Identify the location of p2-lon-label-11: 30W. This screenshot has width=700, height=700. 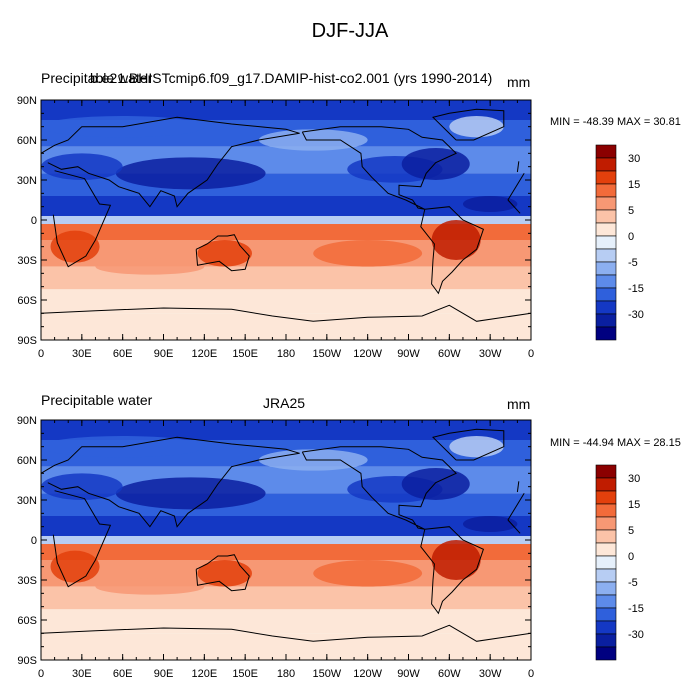
(490, 674).